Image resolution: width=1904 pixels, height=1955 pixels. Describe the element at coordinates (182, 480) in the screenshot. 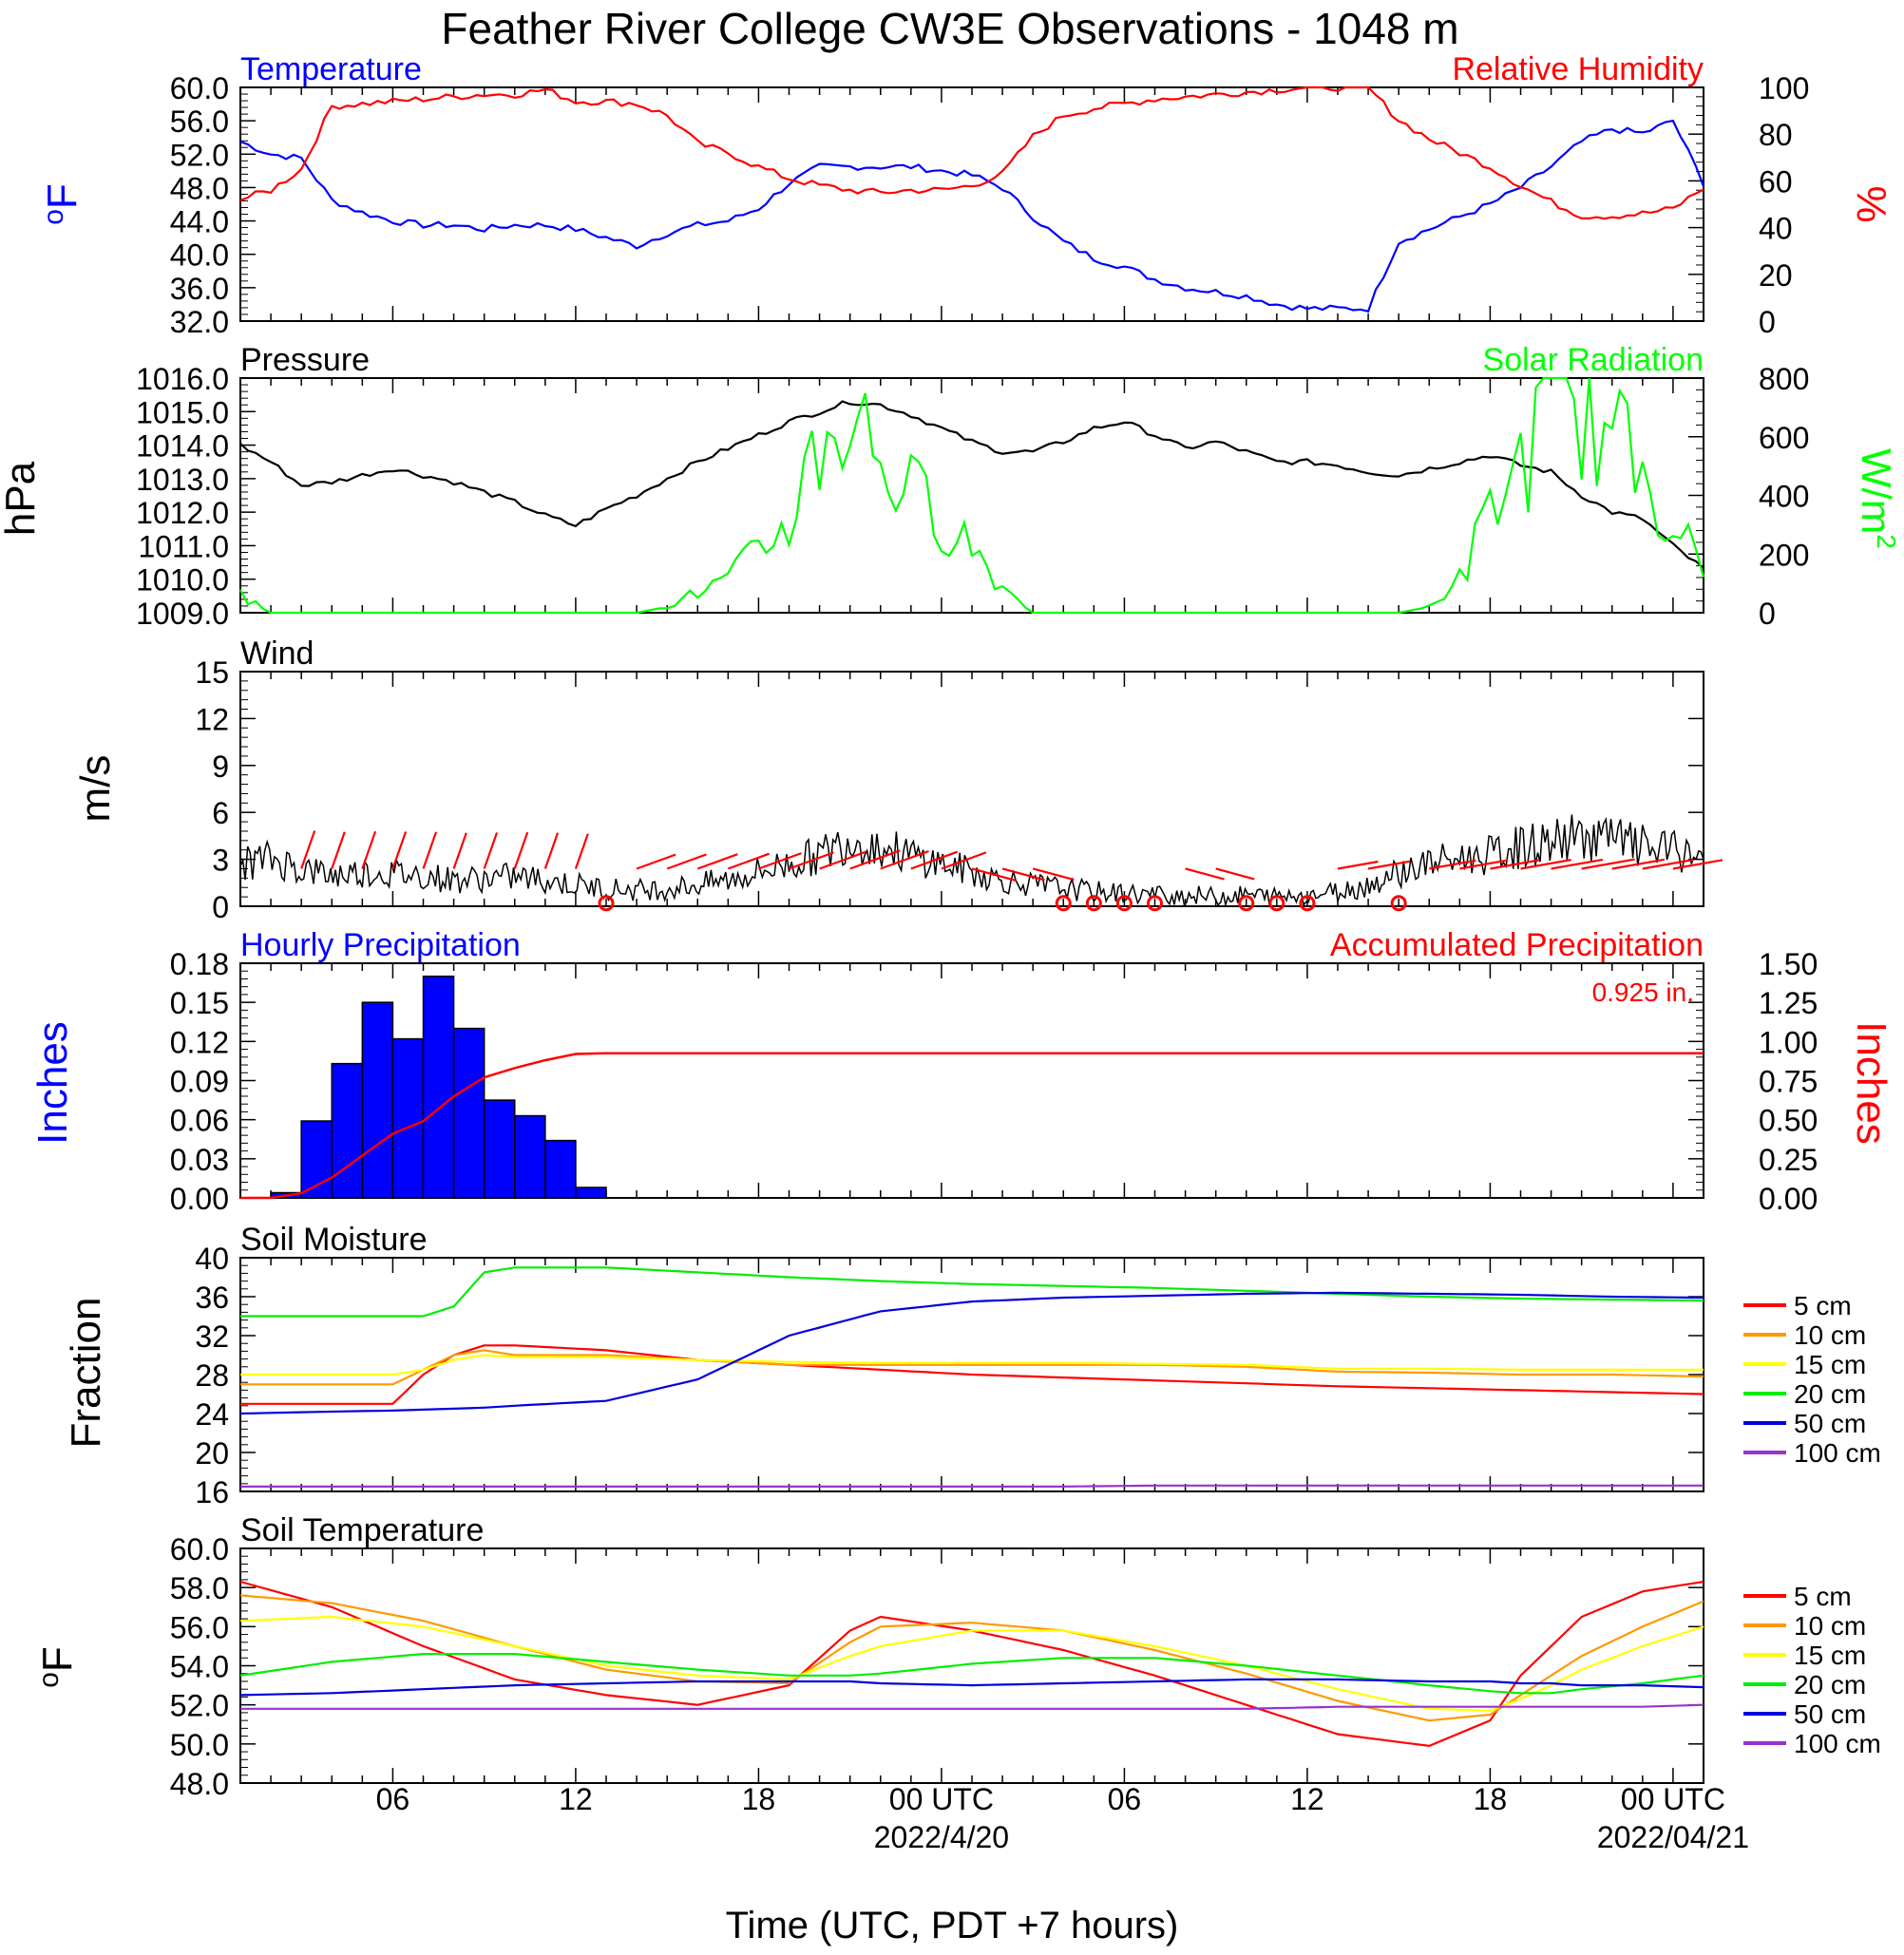

I see `y-tick-label-left: 1013.0` at that location.